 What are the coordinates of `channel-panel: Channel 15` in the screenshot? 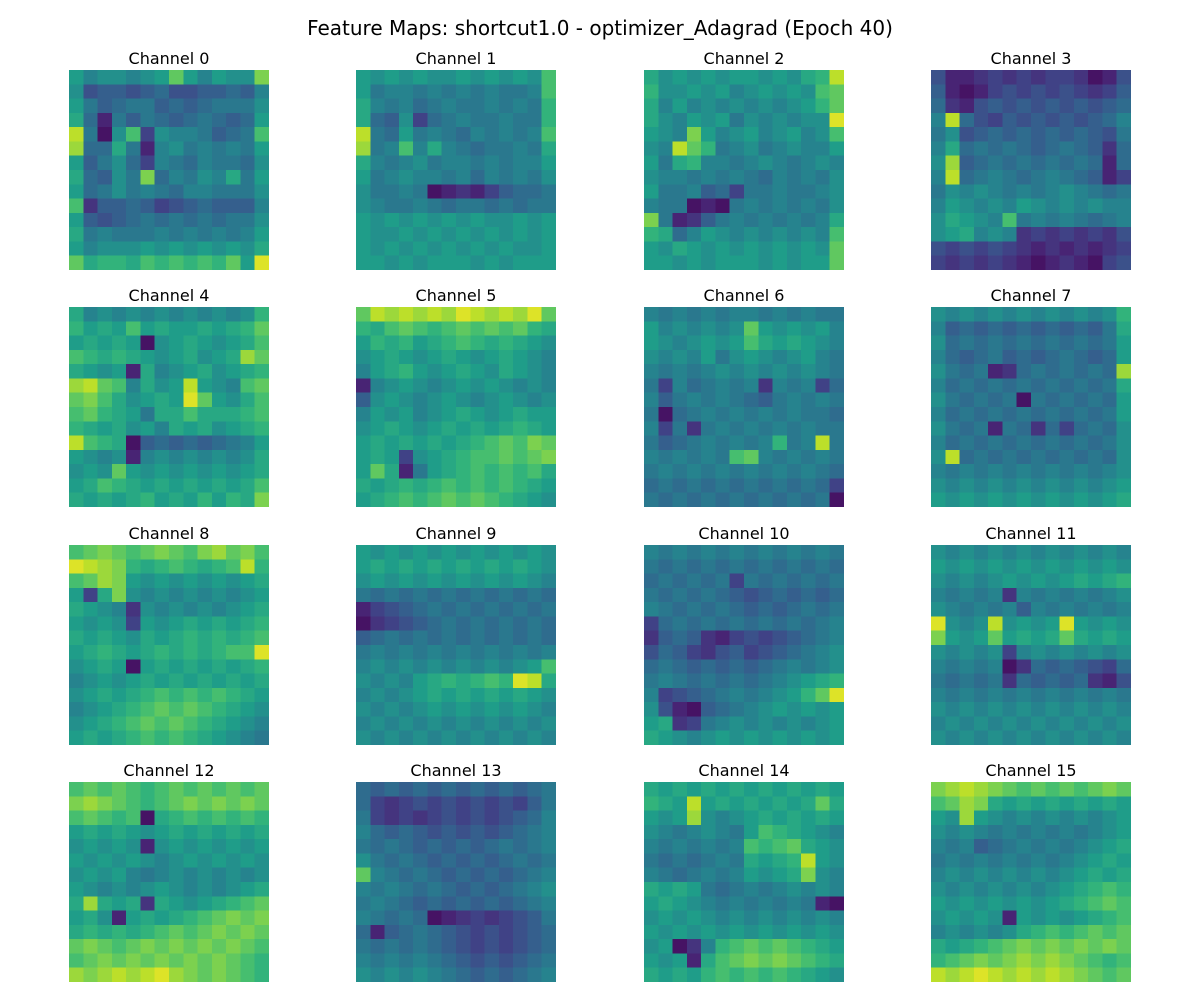 It's located at (1031, 871).